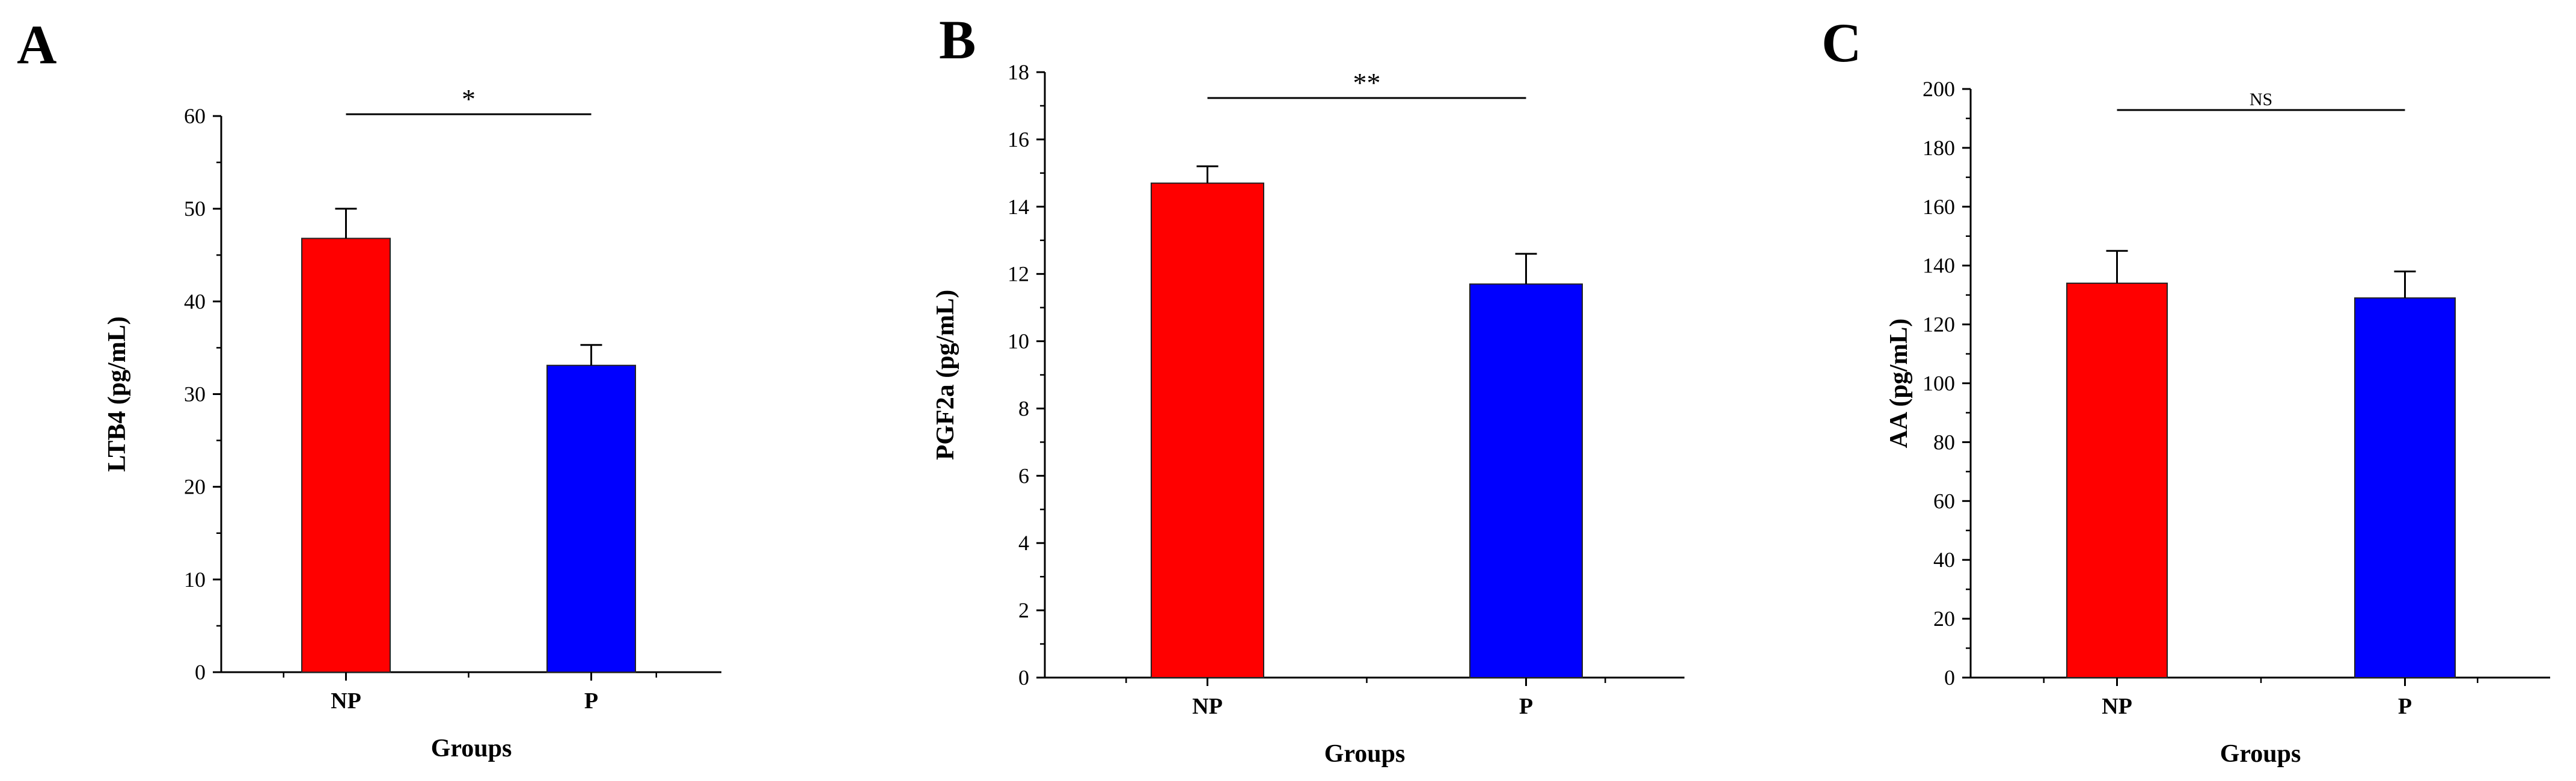 This screenshot has height=781, width=2576. Describe the element at coordinates (469, 99) in the screenshot. I see `significance-label: *` at that location.